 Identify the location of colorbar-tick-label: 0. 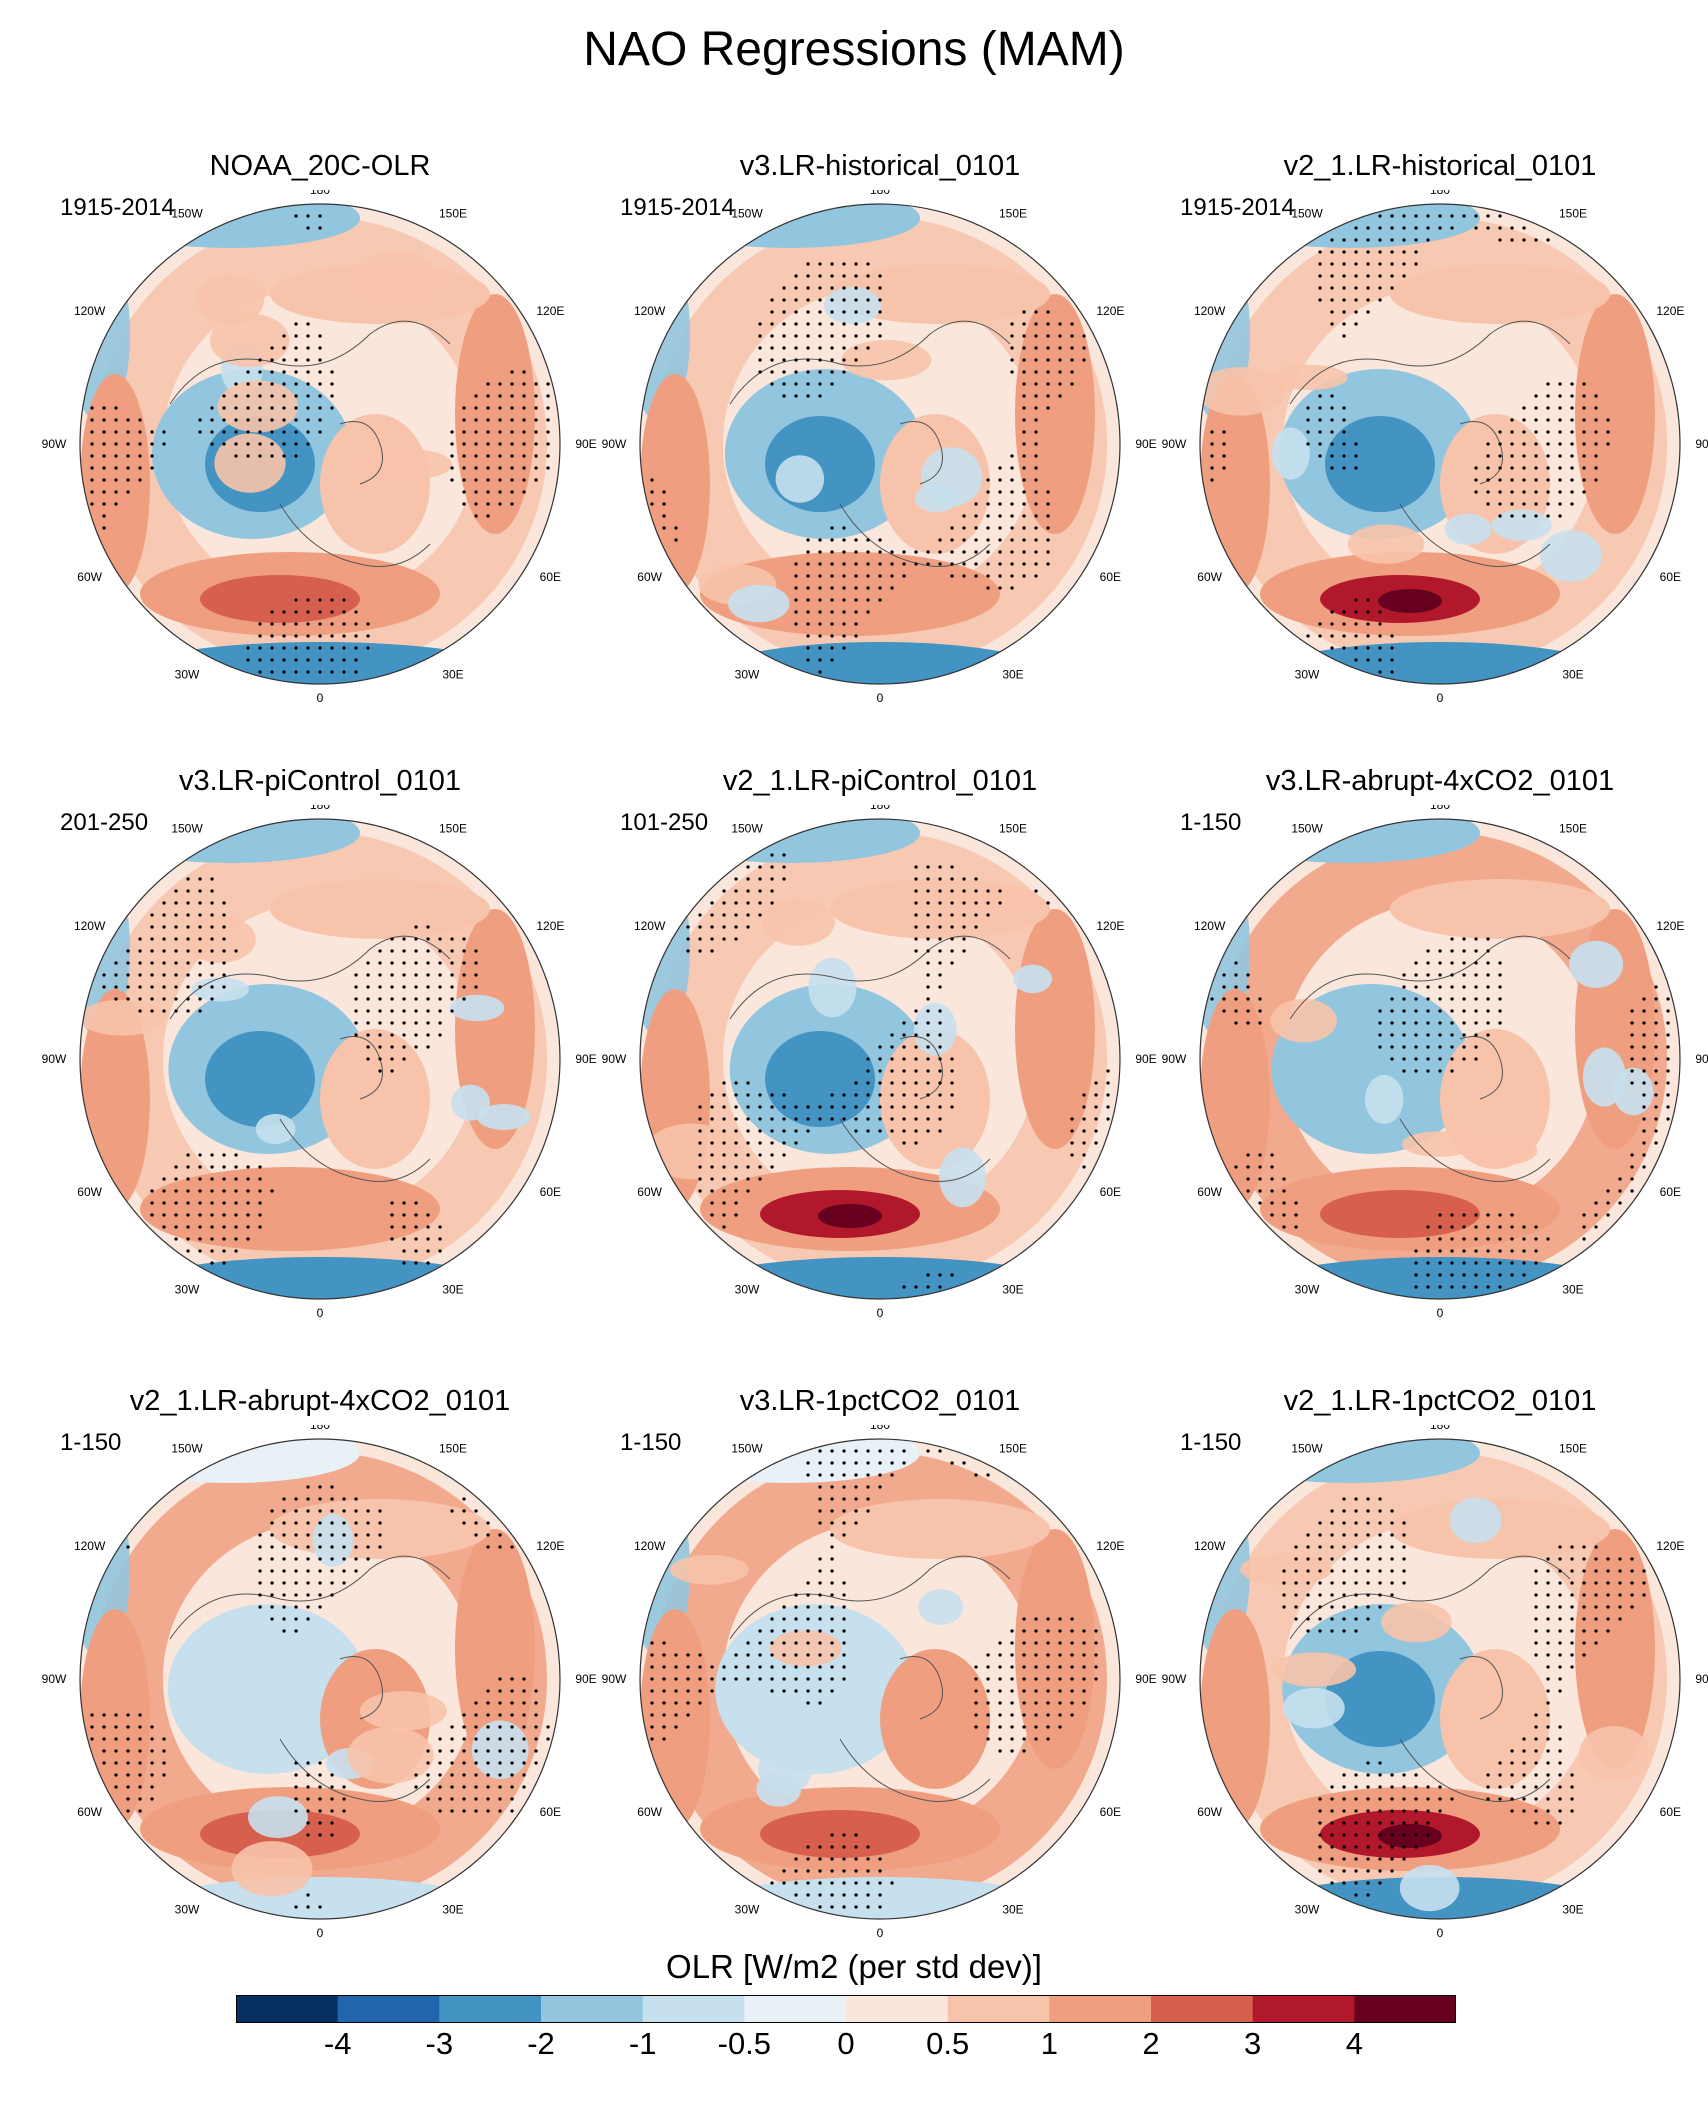
(846, 2043).